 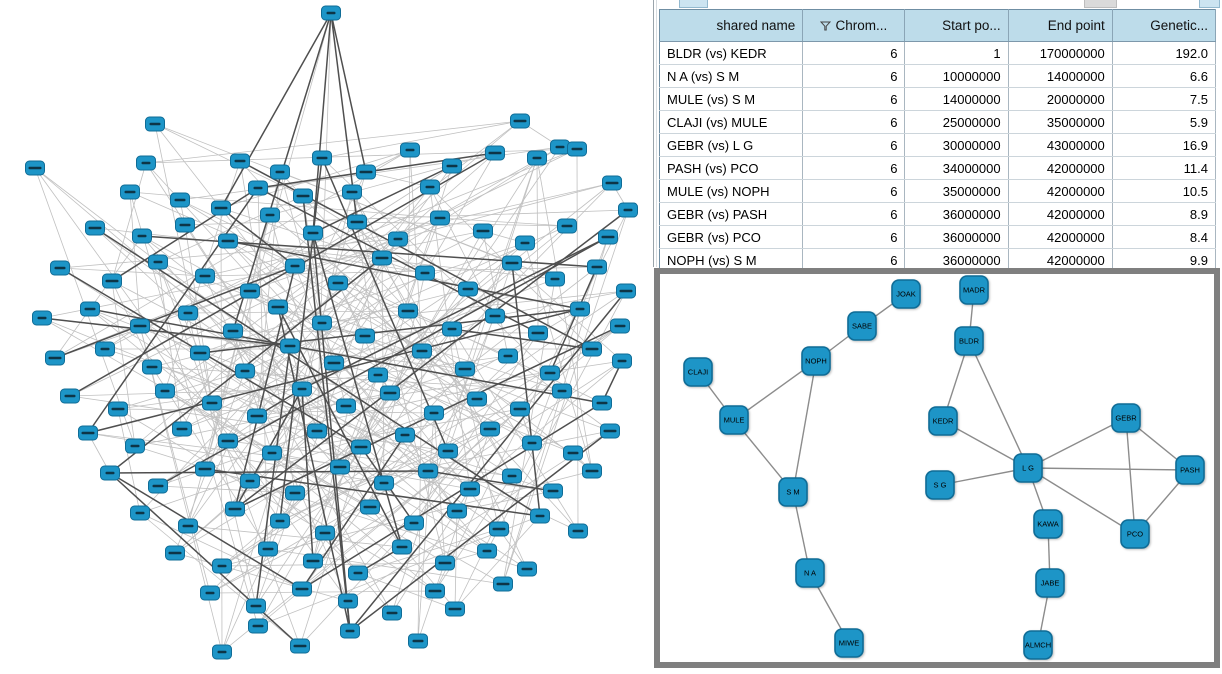 What do you see at coordinates (693, 4) in the screenshot?
I see `tab-stub-left` at bounding box center [693, 4].